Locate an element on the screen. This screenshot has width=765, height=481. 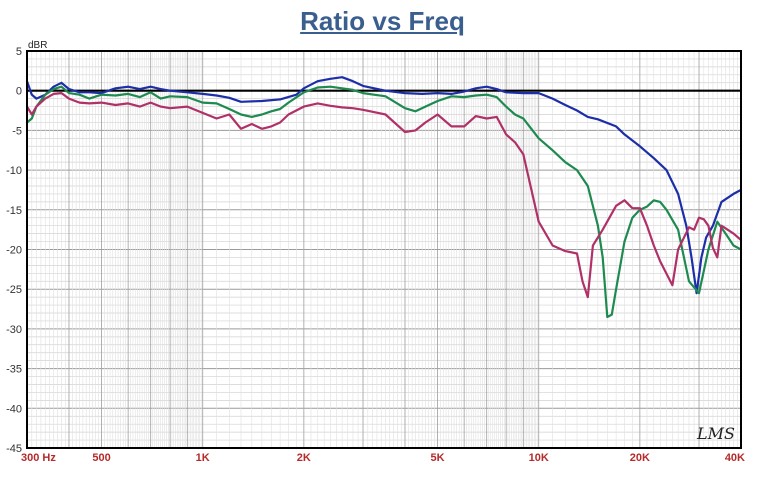
x-tick-label: 2K is located at coordinates (304, 458).